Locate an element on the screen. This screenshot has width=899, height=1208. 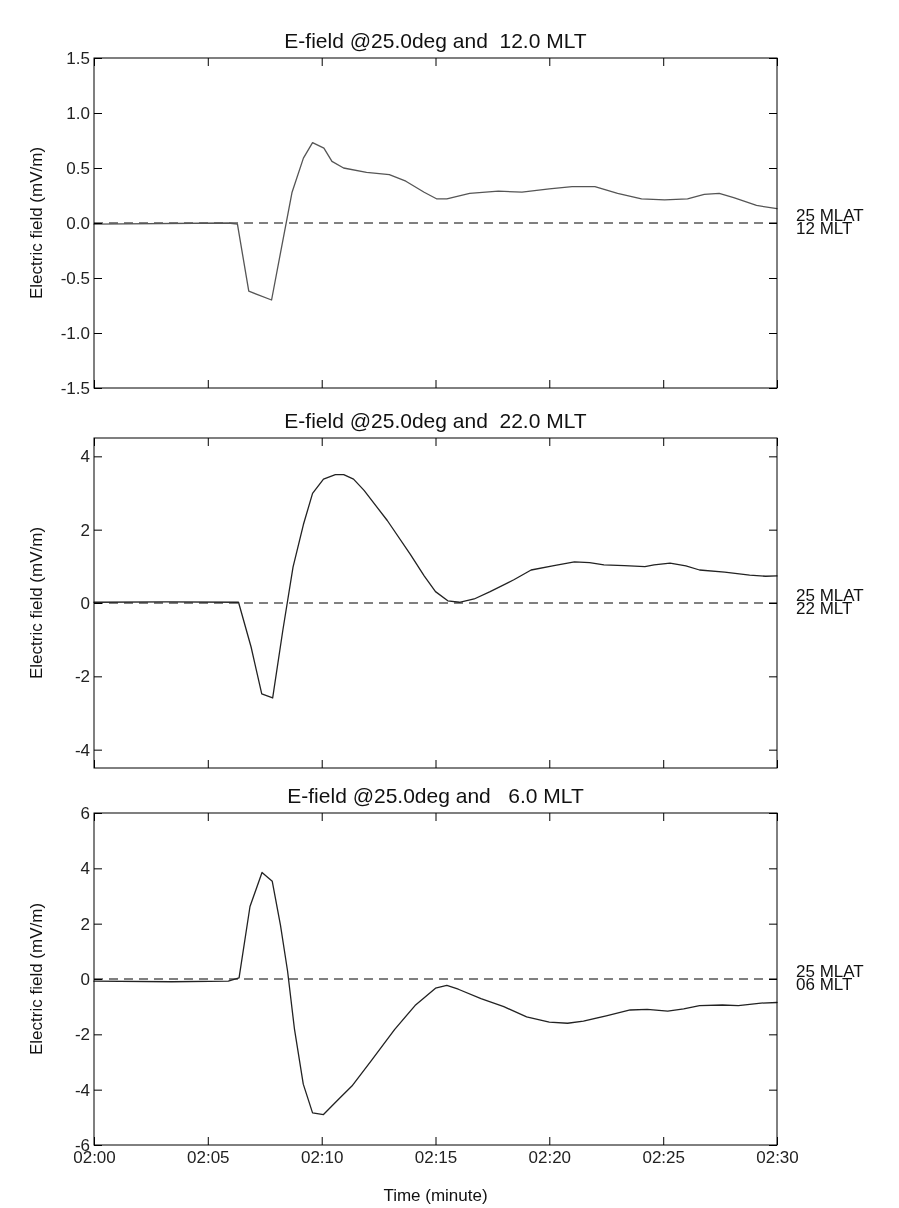
x-tick-label: 02:10 is located at coordinates (322, 1158).